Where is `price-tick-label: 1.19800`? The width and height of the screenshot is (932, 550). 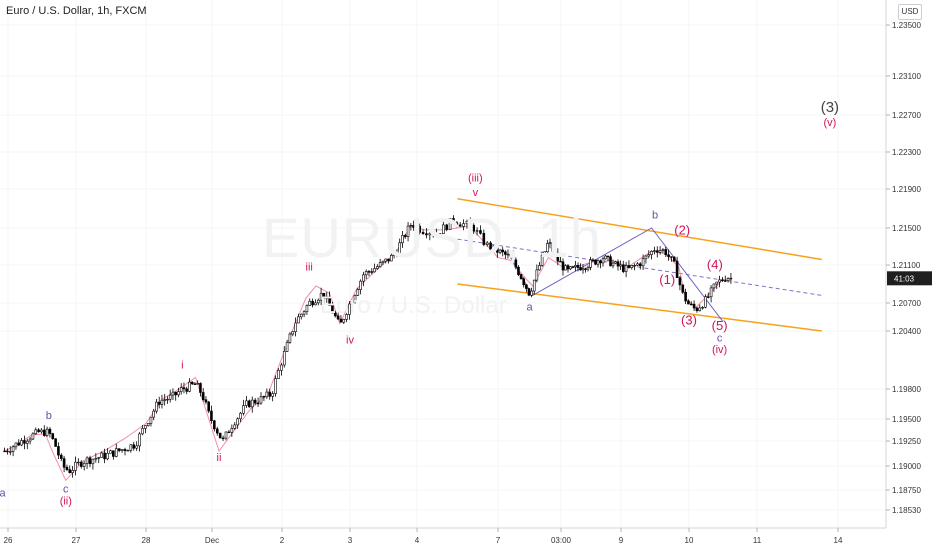 price-tick-label: 1.19800 is located at coordinates (906, 389).